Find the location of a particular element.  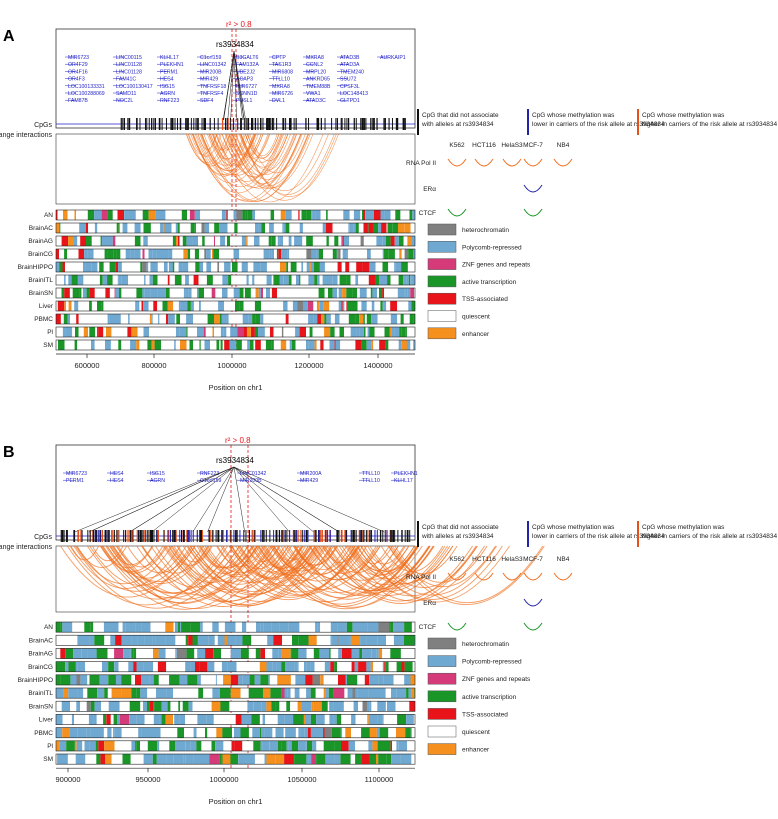

gene-label: MIR429 is located at coordinates (209, 80).